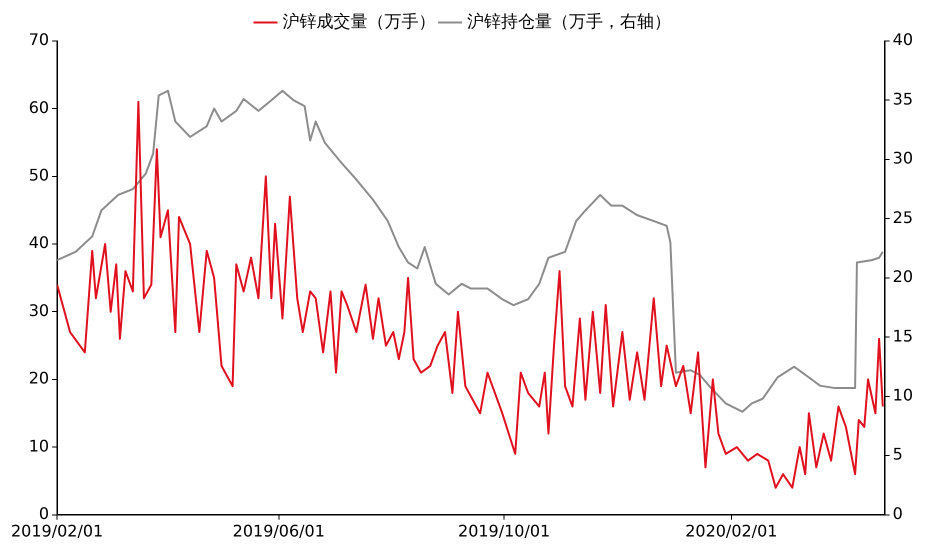  Describe the element at coordinates (39, 242) in the screenshot. I see `y-tick-label: 40` at that location.